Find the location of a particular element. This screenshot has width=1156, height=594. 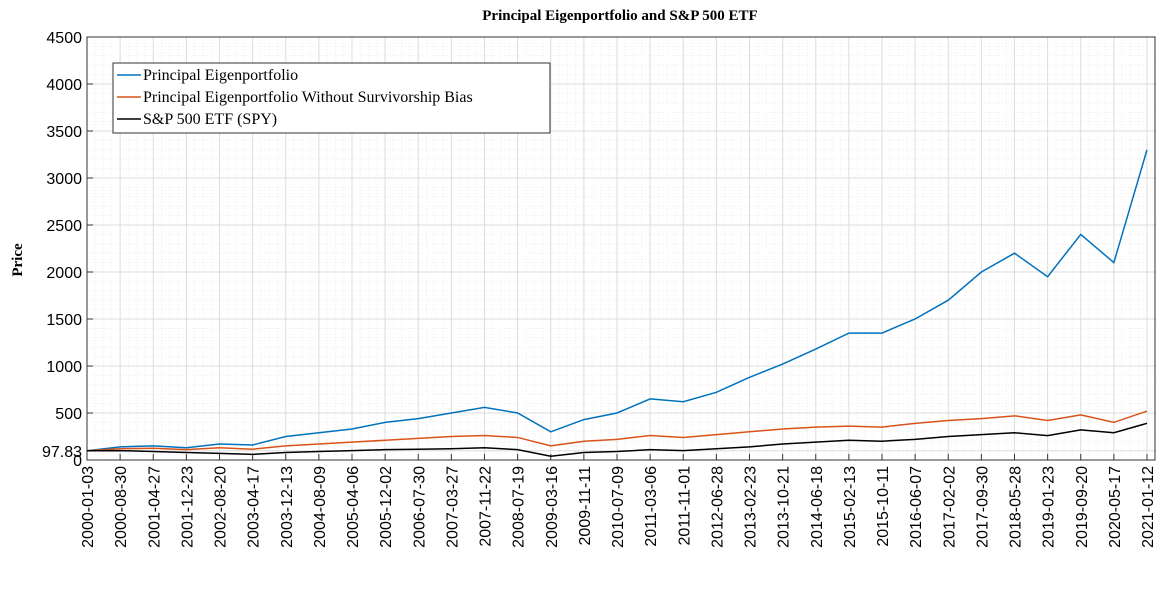

legend-box is located at coordinates (331, 98).